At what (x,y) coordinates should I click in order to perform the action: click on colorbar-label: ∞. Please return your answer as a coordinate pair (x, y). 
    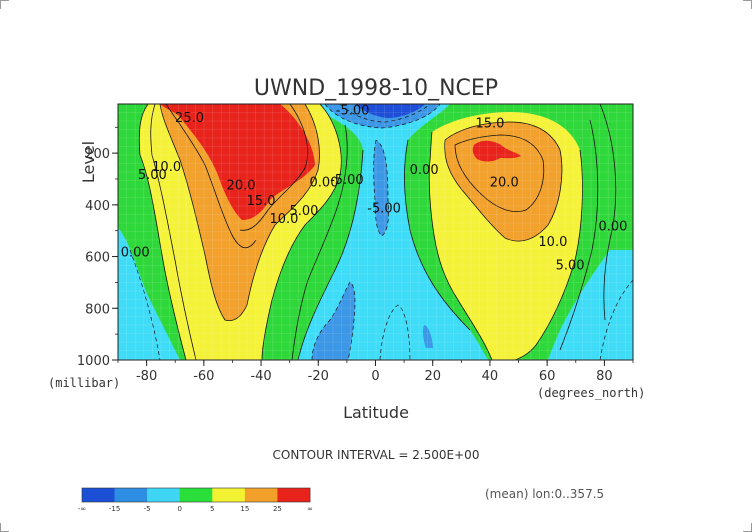
    Looking at the image, I should click on (310, 509).